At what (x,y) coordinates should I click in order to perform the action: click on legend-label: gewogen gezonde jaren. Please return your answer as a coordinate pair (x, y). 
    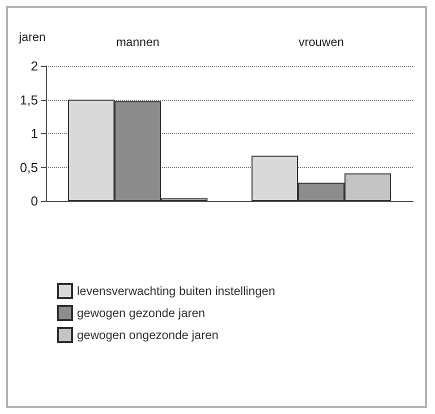
    Looking at the image, I should click on (141, 313).